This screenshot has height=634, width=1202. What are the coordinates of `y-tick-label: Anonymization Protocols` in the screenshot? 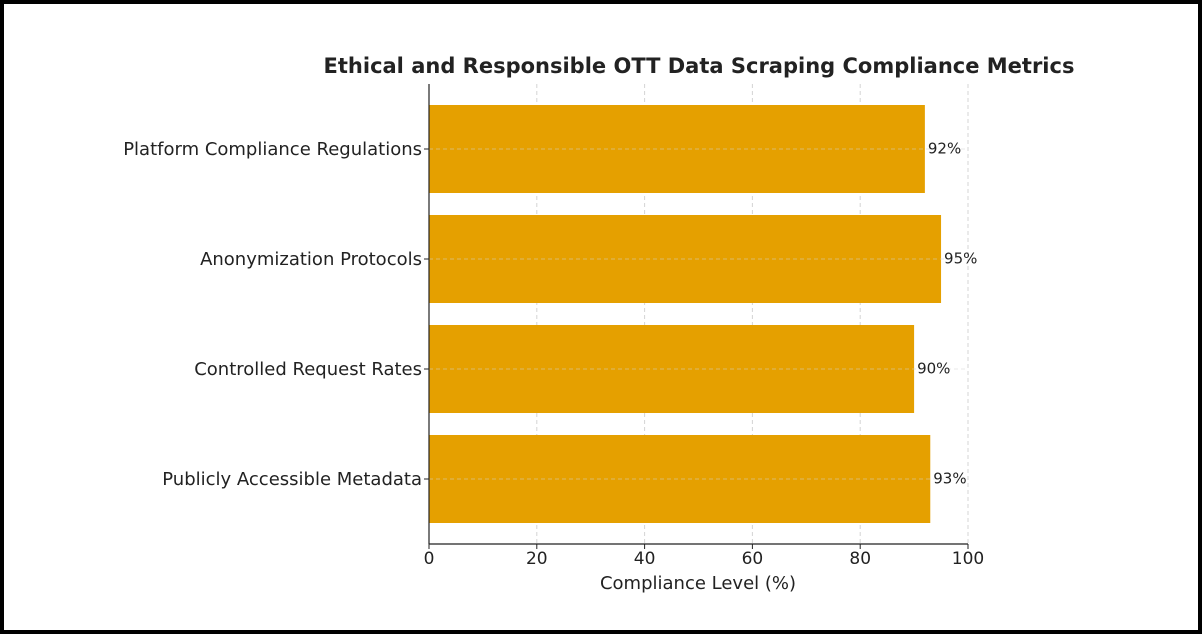 It's located at (311, 259).